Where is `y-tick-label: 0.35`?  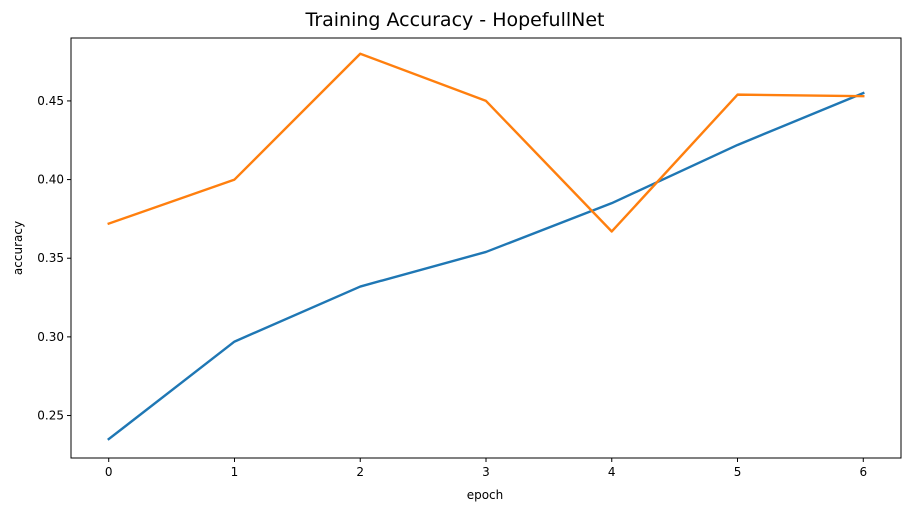 y-tick-label: 0.35 is located at coordinates (50, 258).